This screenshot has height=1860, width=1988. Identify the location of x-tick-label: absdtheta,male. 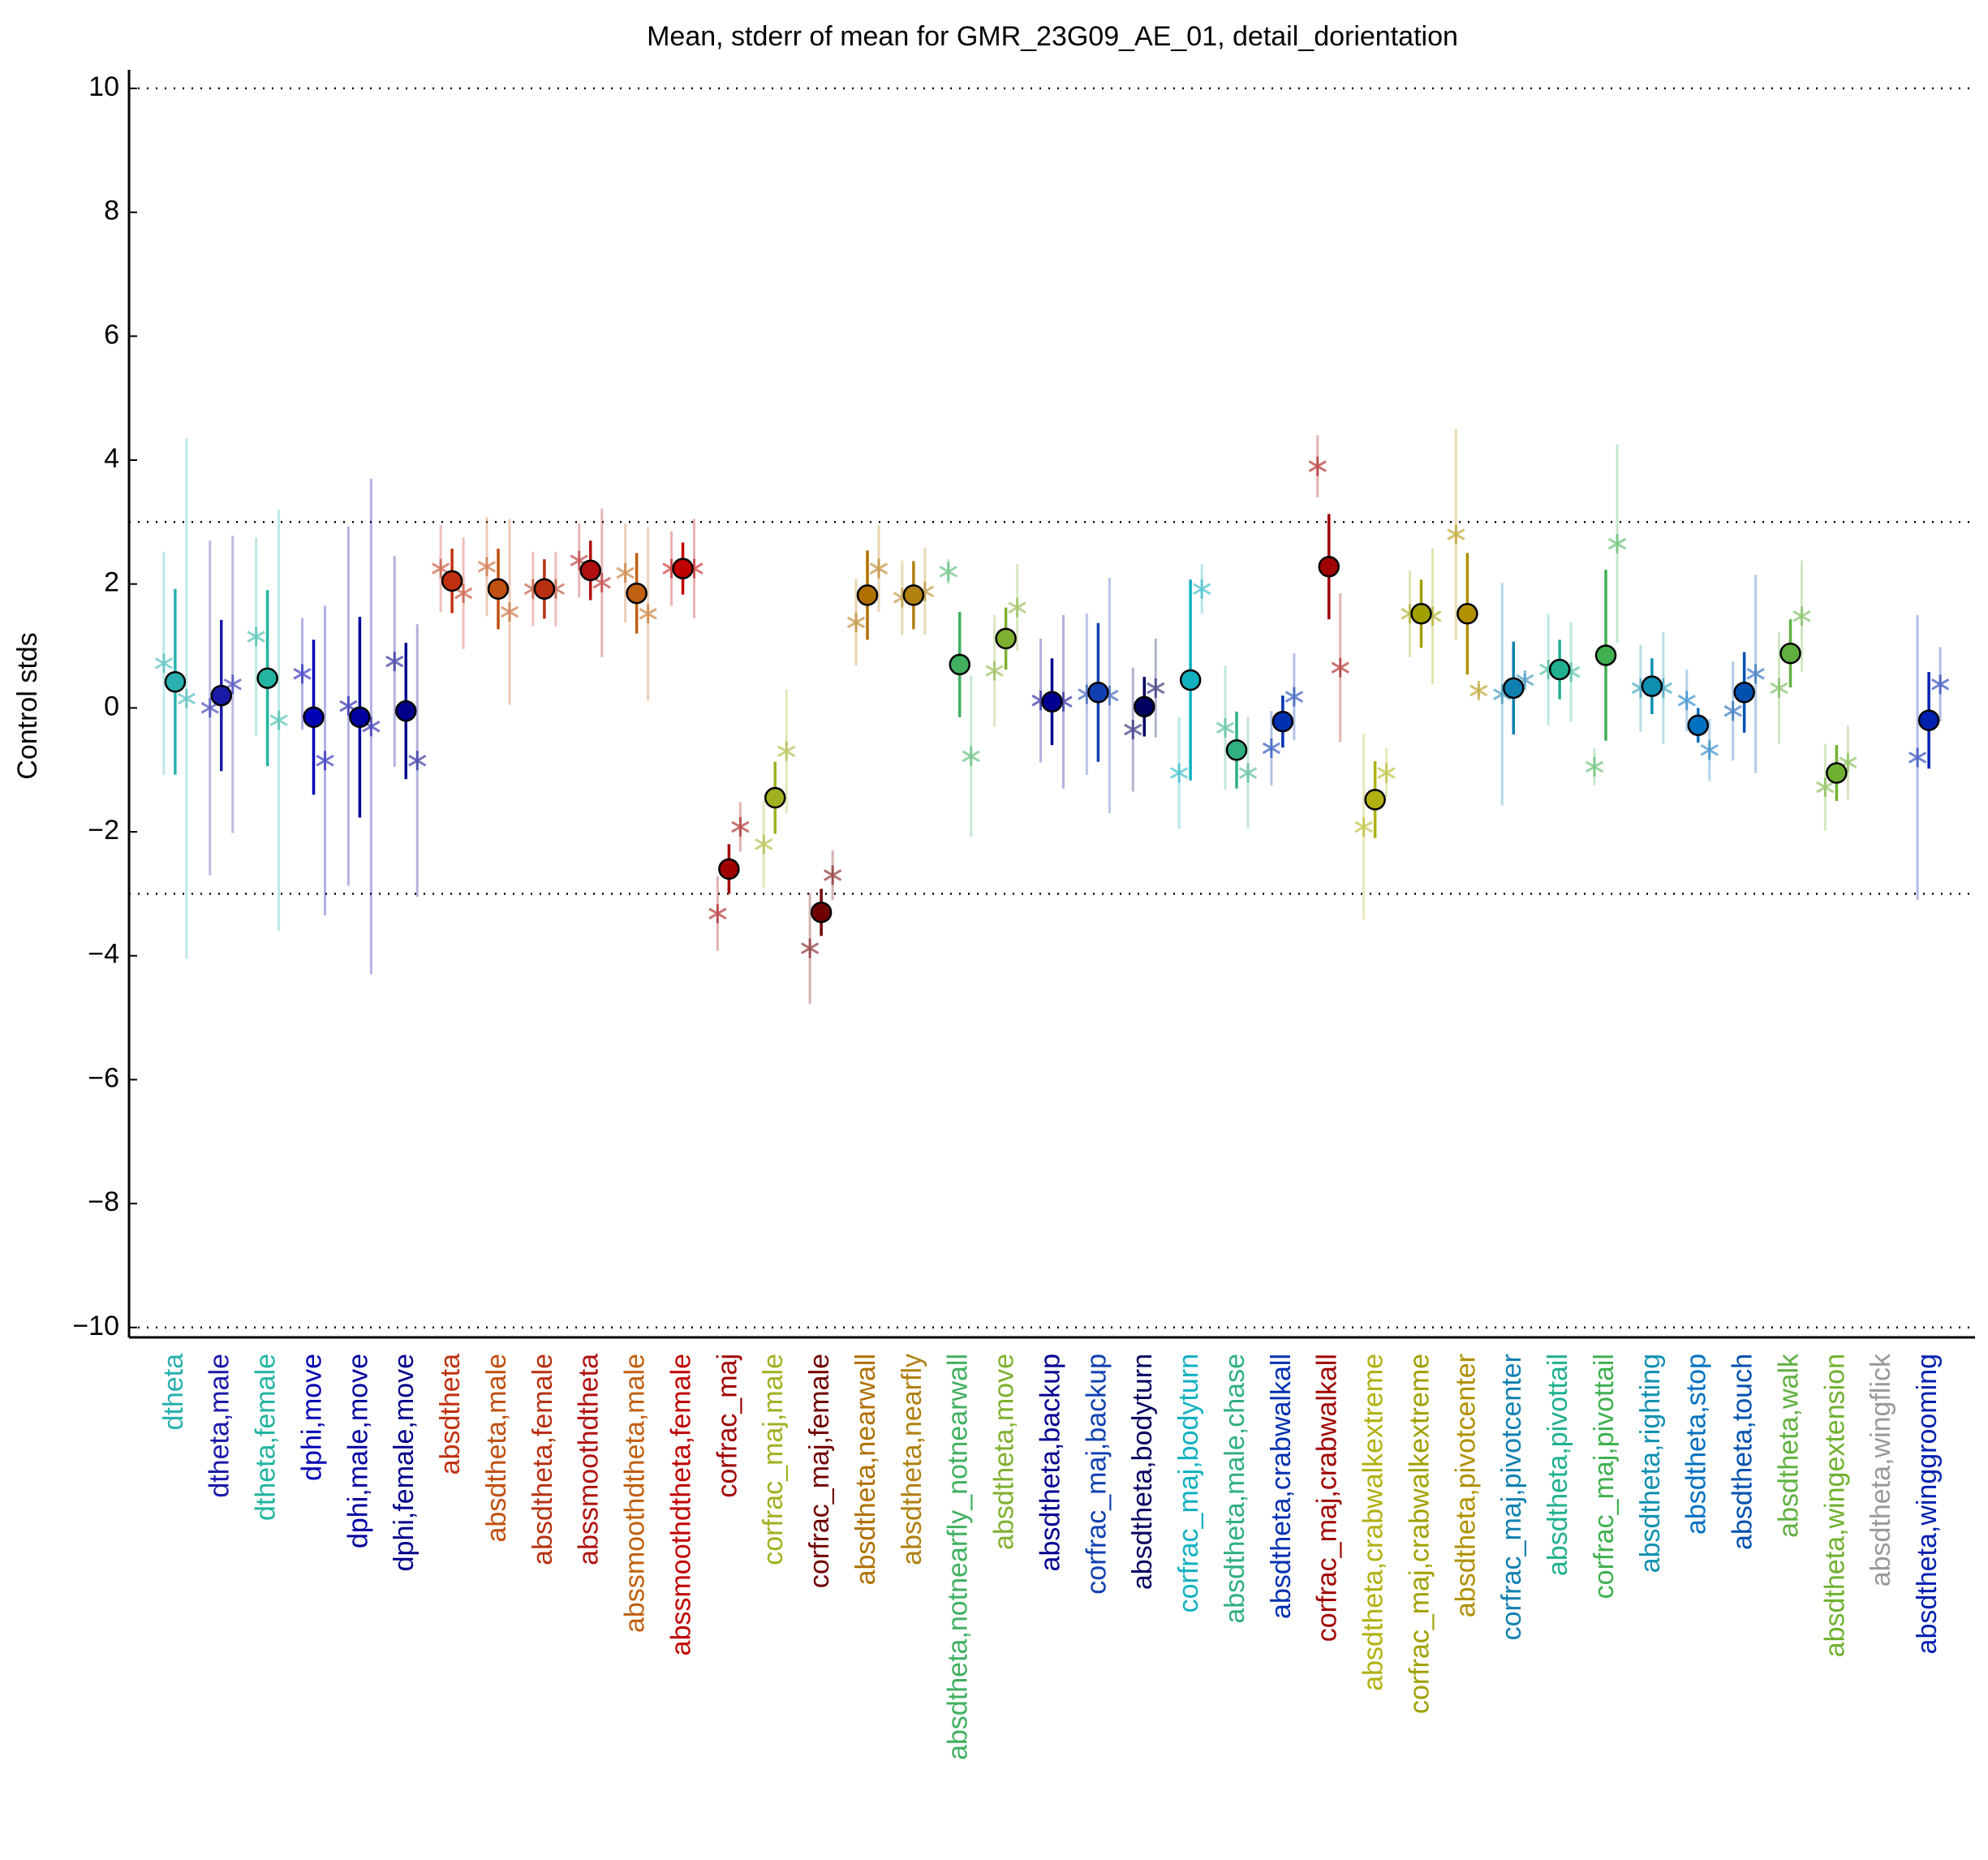
(496, 1448).